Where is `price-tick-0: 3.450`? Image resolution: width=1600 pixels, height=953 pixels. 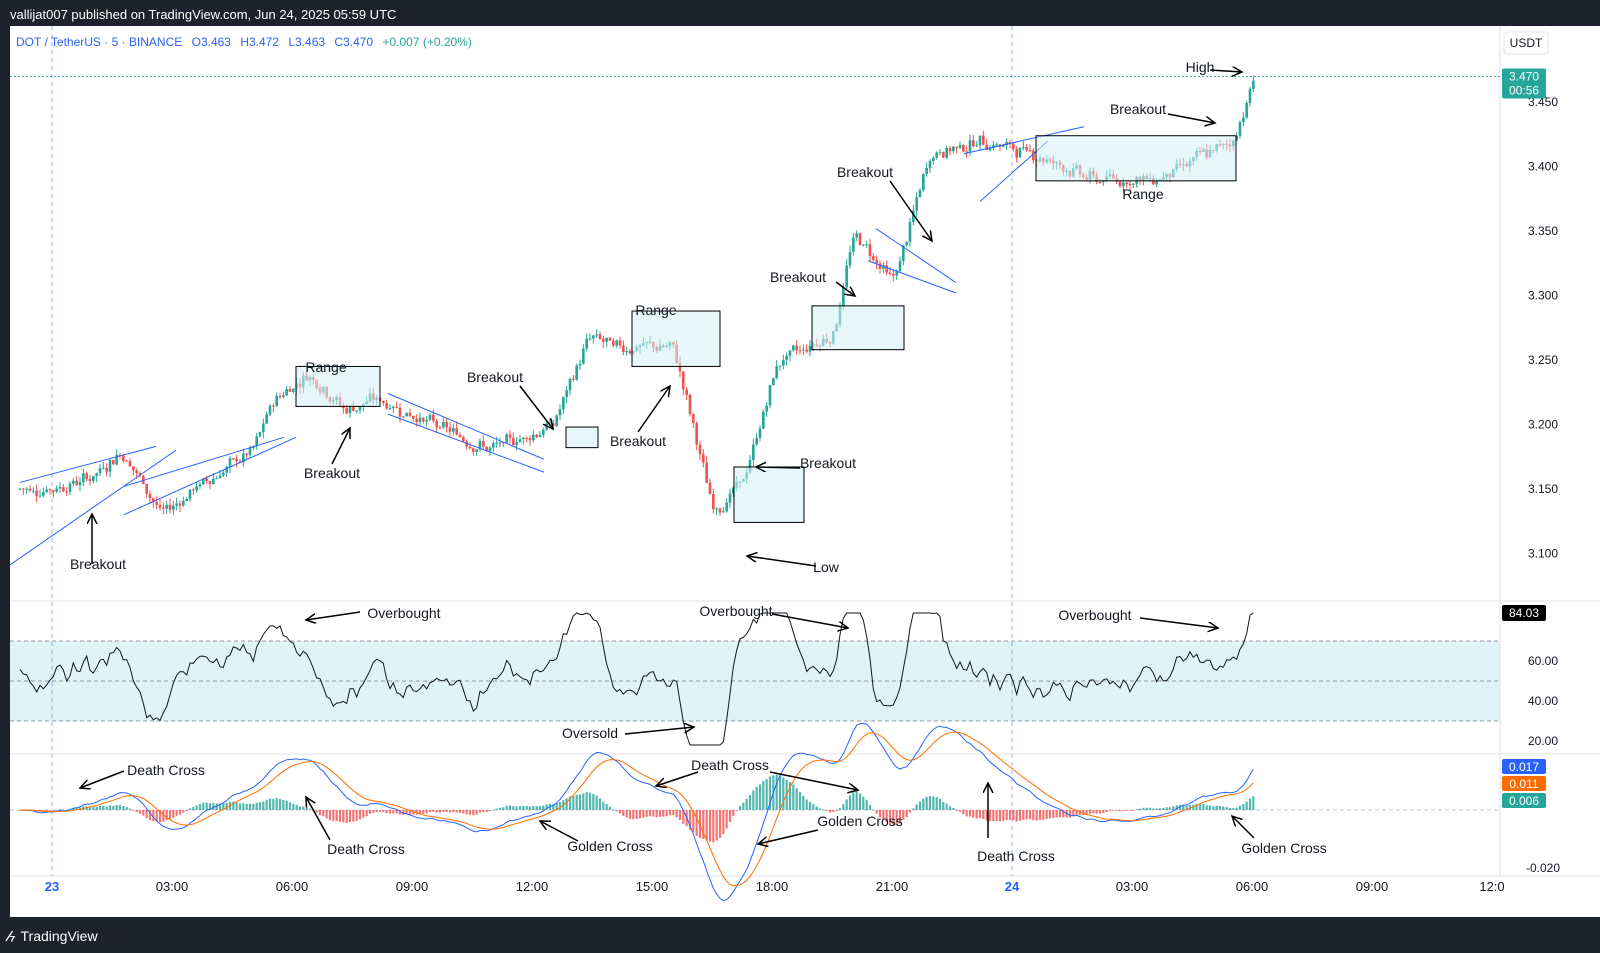
price-tick-0: 3.450 is located at coordinates (1543, 102).